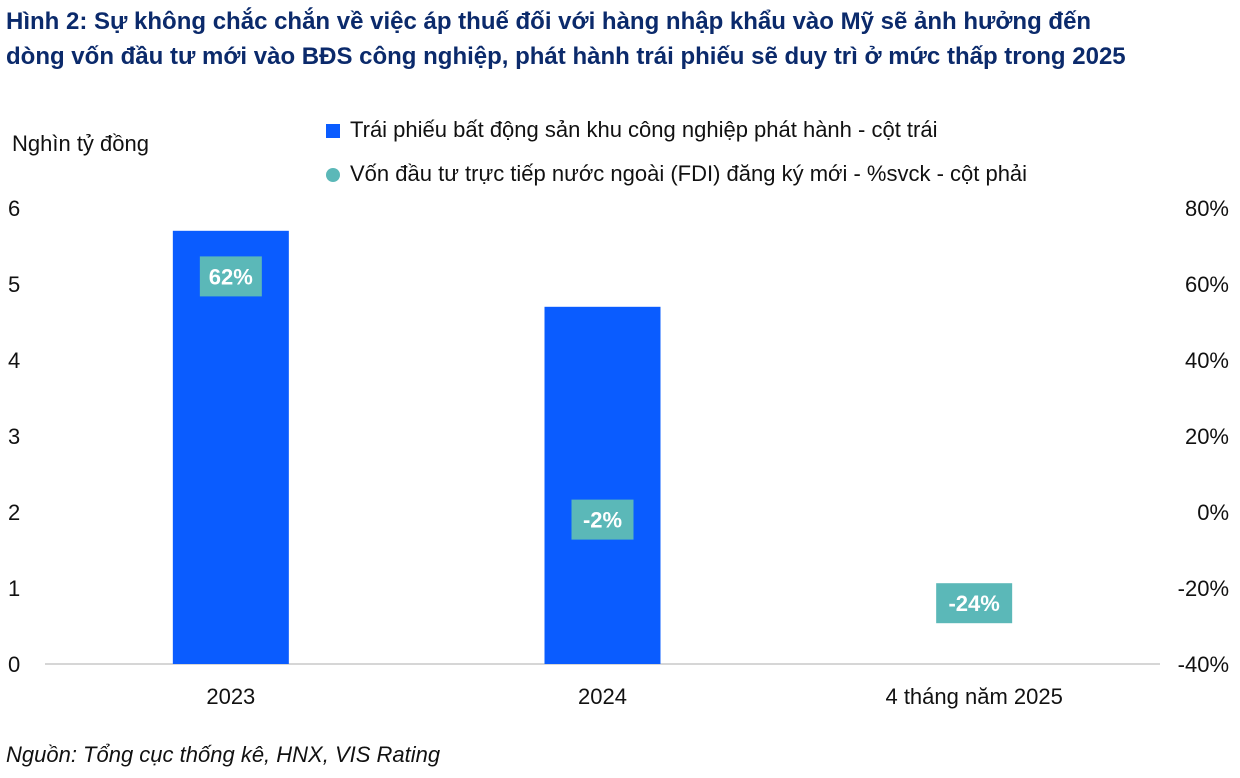 This screenshot has height=778, width=1240. I want to click on y-left-tick-label: 6, so click(14, 208).